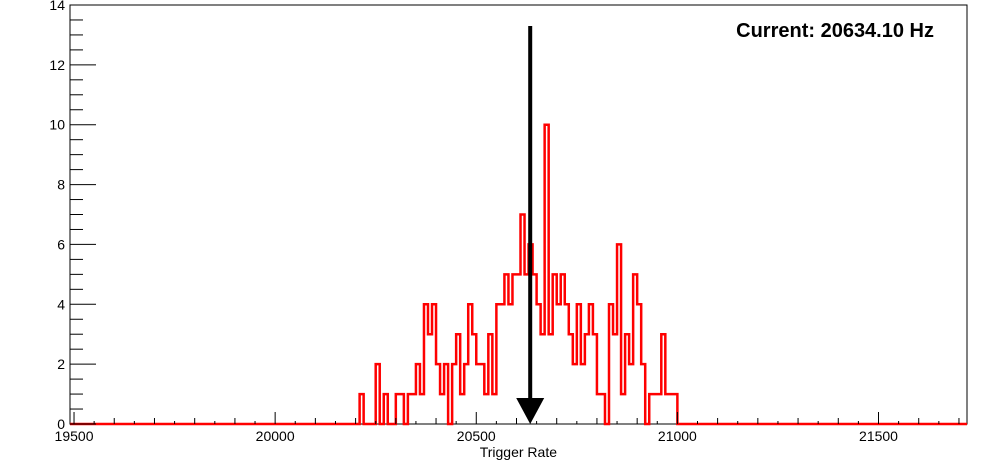 This screenshot has width=996, height=472. What do you see at coordinates (530, 224) in the screenshot?
I see `arrow-layer` at bounding box center [530, 224].